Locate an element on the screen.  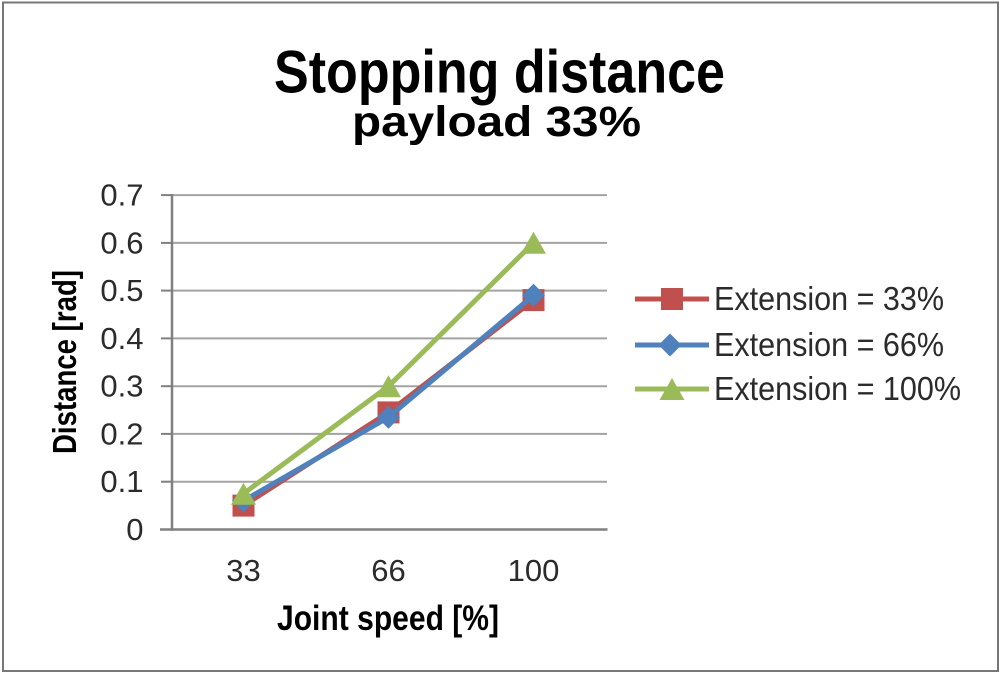
svg-text: 0.6 is located at coordinates (121, 242).